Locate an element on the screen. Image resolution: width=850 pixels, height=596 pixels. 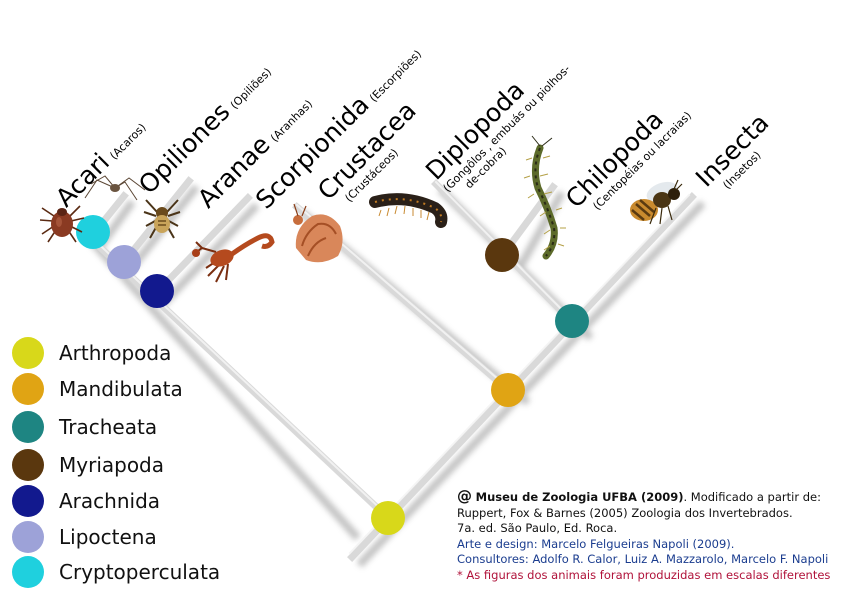
scorpionida-branch is located at coordinates (202, 245).